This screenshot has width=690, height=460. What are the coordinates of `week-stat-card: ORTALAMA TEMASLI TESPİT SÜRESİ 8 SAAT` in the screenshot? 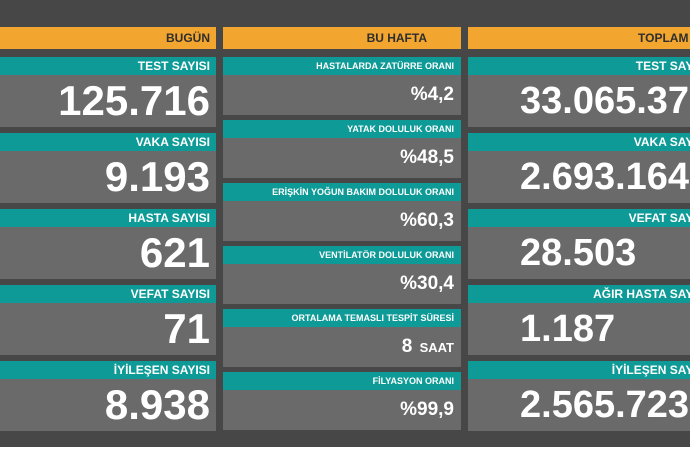 It's located at (342, 338).